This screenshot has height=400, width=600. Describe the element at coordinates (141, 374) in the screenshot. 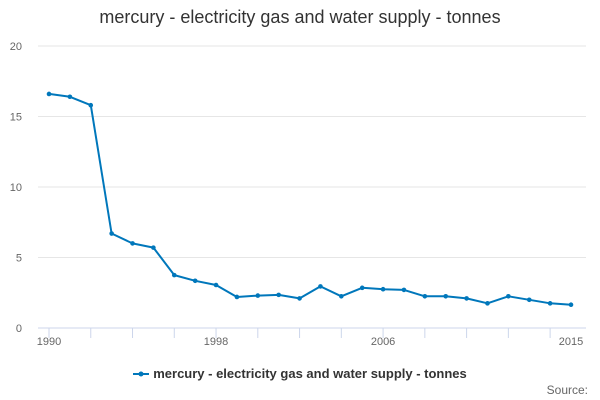

I see `legend-line-icon` at that location.